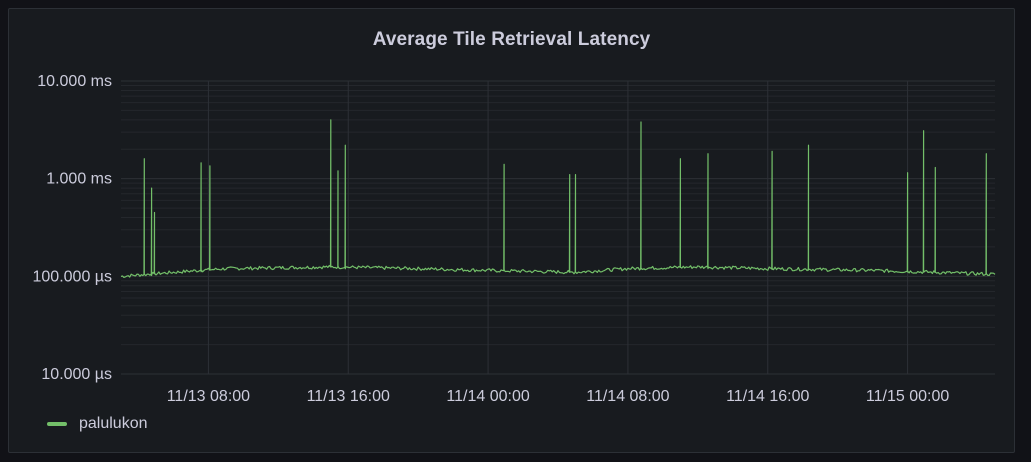 The height and width of the screenshot is (462, 1031). What do you see at coordinates (511, 39) in the screenshot?
I see `panel-title: Average Tile Retrieval Latency` at bounding box center [511, 39].